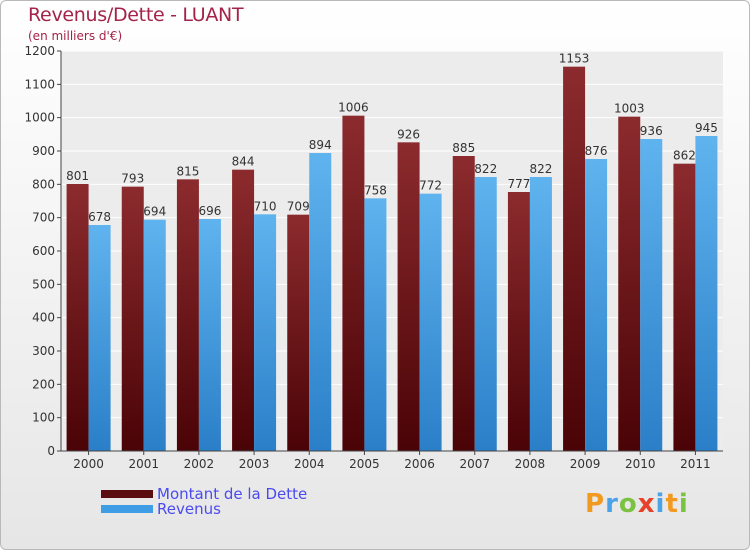  I want to click on legend-swatch-dette, so click(127, 494).